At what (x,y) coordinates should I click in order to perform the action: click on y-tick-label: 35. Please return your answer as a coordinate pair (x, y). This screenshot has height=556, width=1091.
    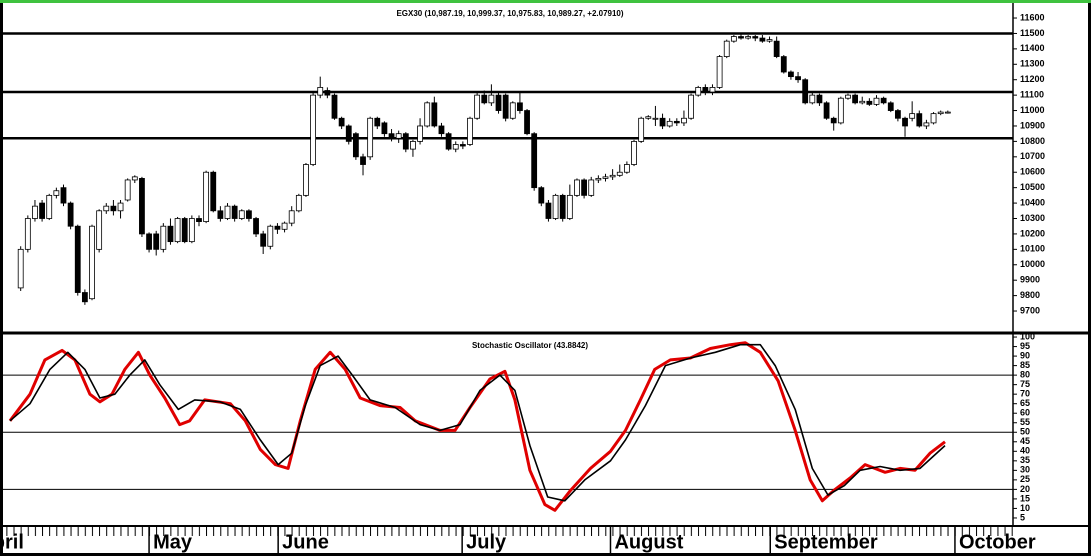
    Looking at the image, I should click on (1025, 460).